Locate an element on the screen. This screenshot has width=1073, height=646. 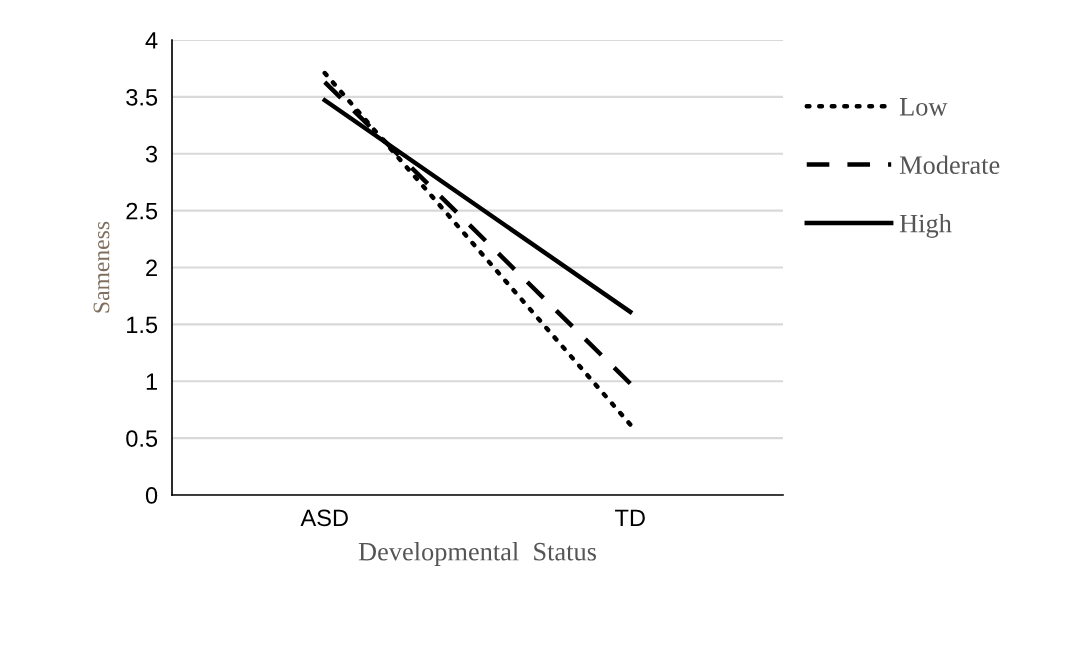
x-tick-label: ASD is located at coordinates (324, 518).